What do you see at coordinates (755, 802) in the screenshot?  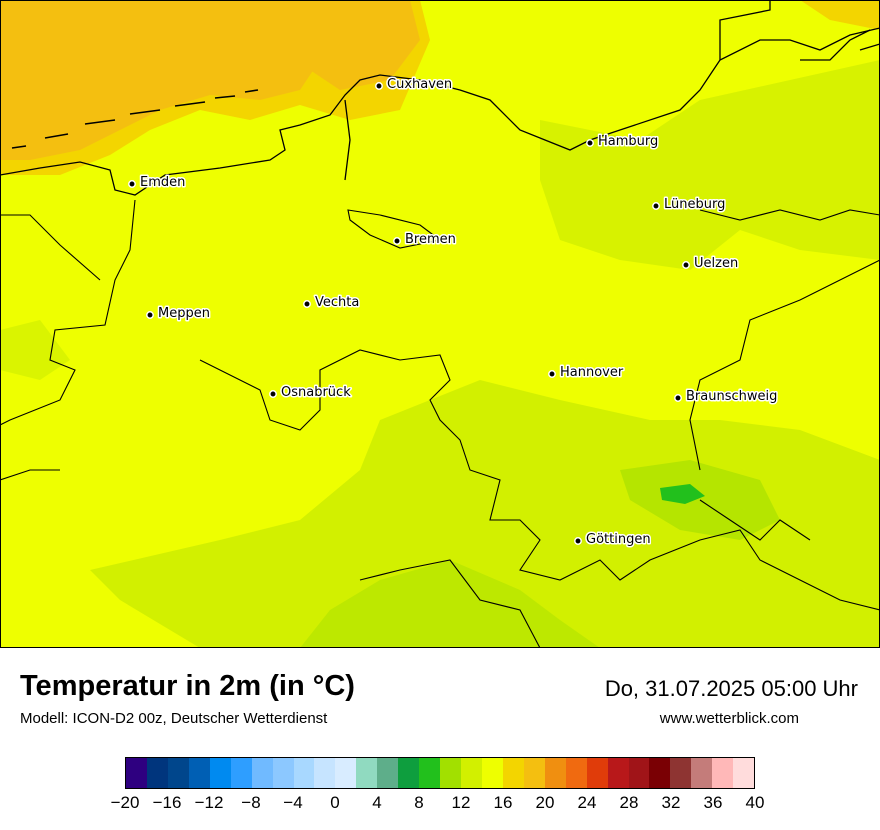 I see `colorbar-tick-label: 40` at bounding box center [755, 802].